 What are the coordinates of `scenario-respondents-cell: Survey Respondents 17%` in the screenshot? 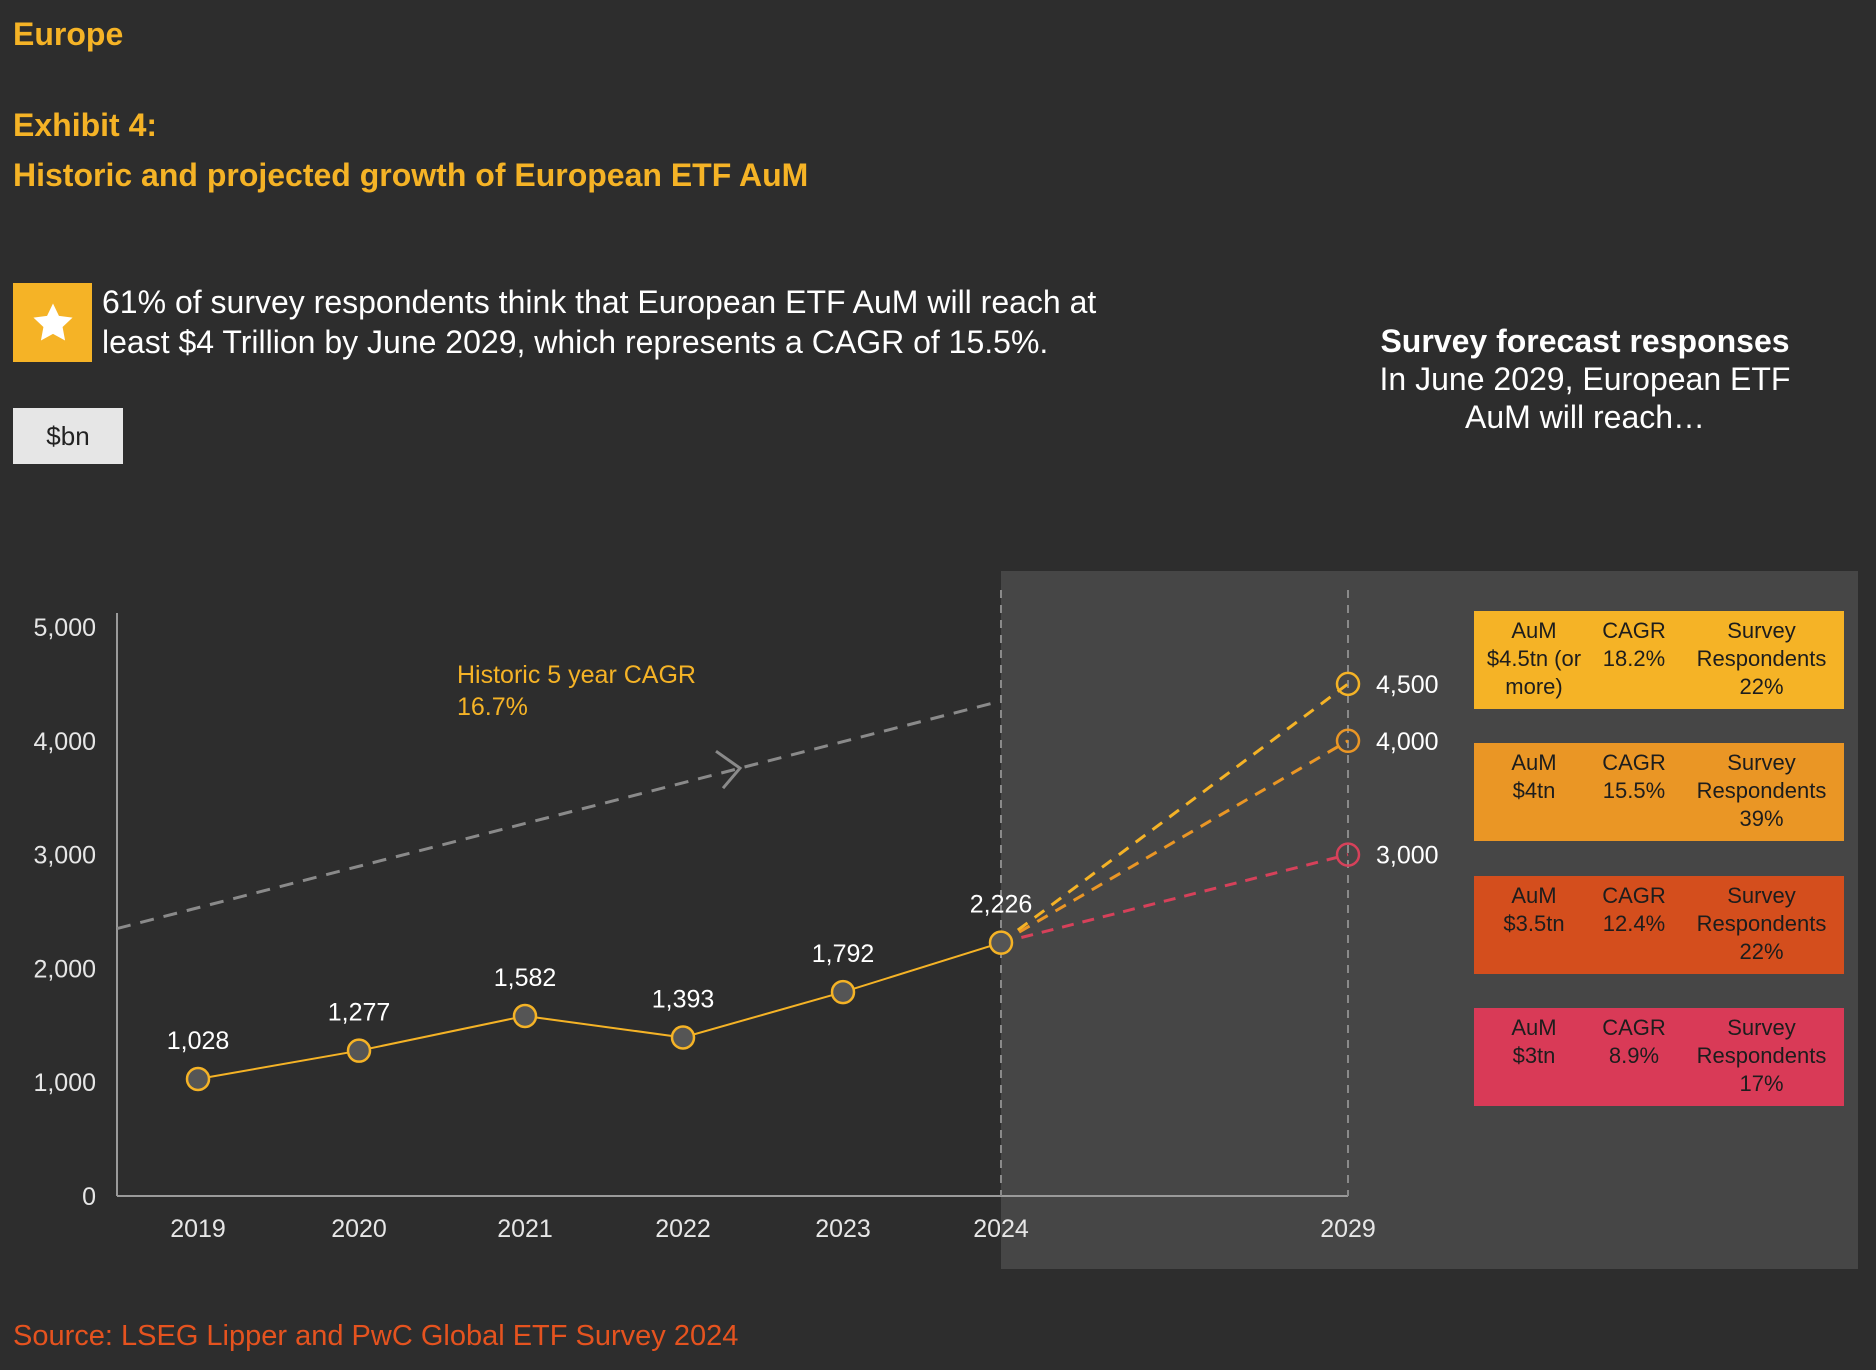 It's located at (1761, 1056).